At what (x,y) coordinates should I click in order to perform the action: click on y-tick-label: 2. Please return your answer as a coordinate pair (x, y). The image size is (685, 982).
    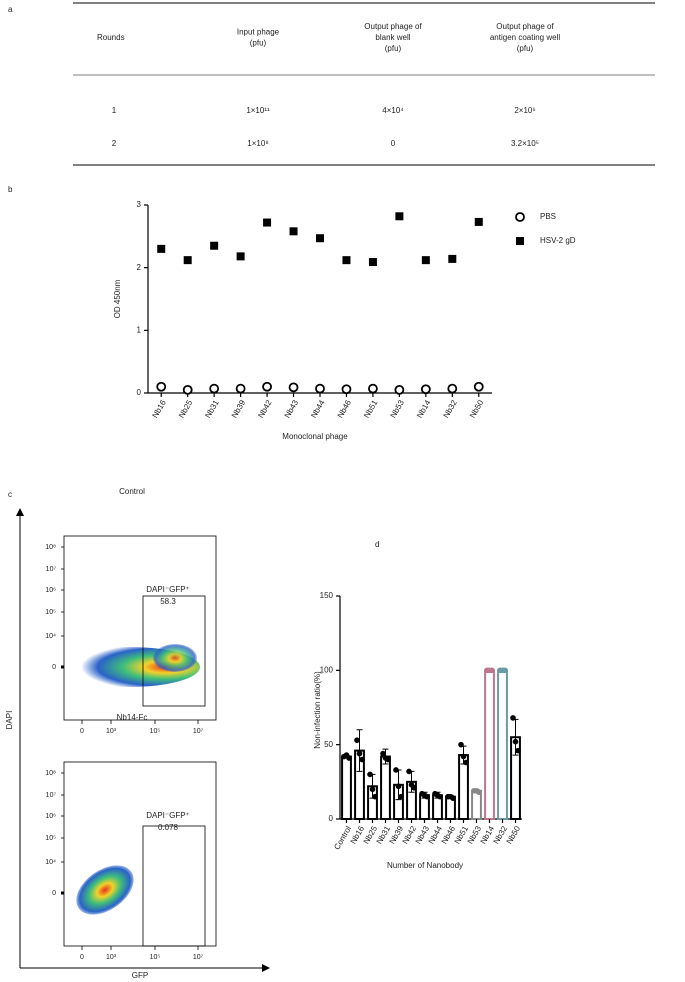
    Looking at the image, I should click on (139, 267).